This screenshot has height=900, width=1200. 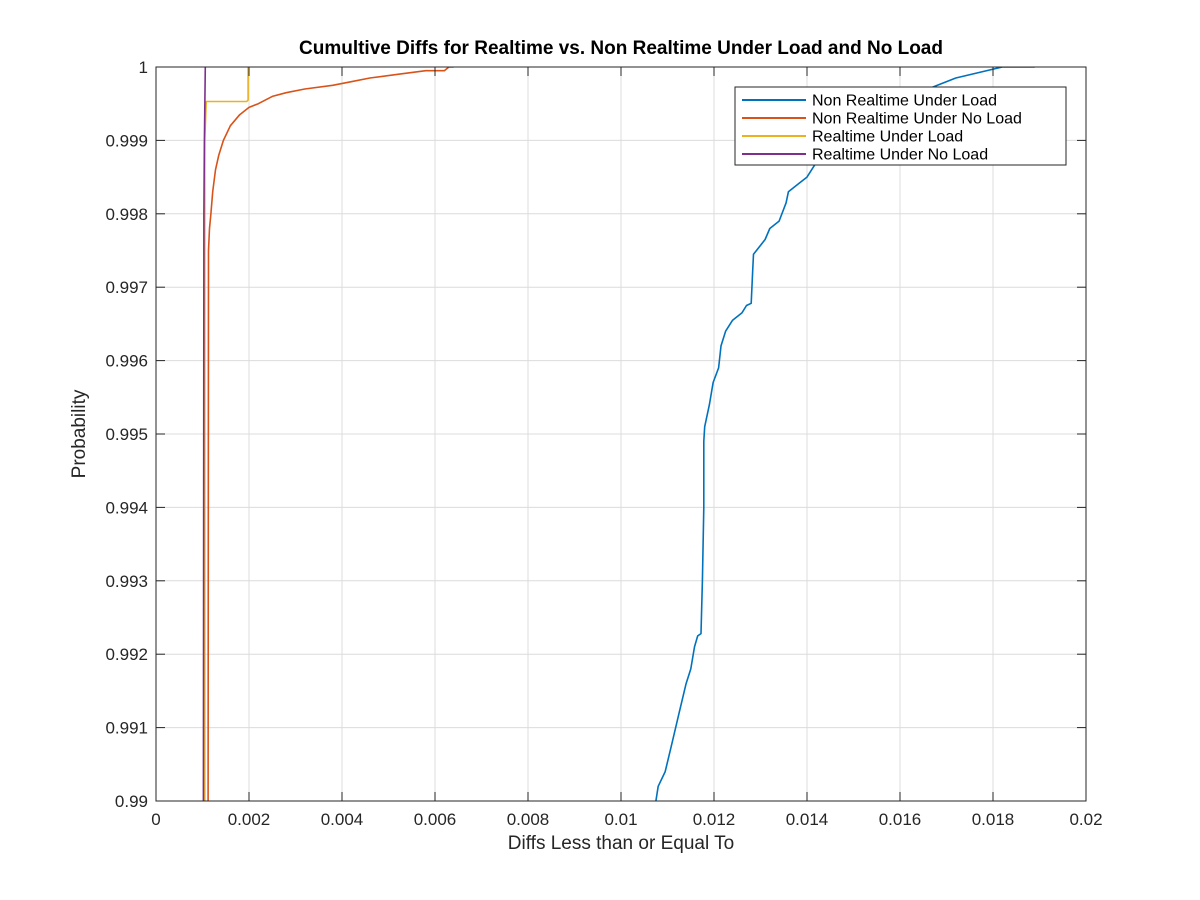 What do you see at coordinates (126, 434) in the screenshot?
I see `y-tick-label: 0.995` at bounding box center [126, 434].